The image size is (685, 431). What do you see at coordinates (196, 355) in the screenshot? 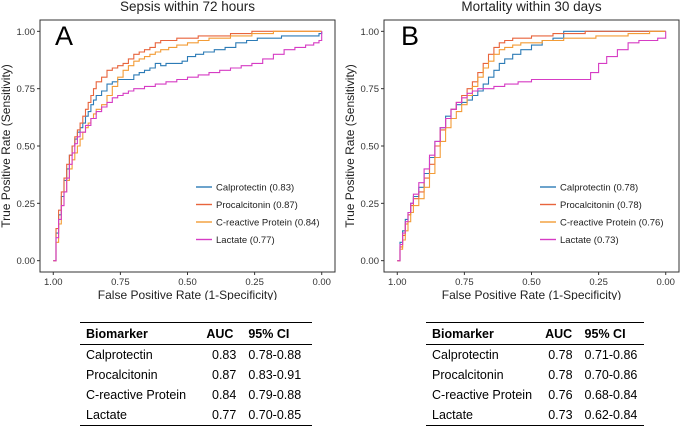
I see `table-row: Calprotectin 0.83 0.78-0.88` at bounding box center [196, 355].